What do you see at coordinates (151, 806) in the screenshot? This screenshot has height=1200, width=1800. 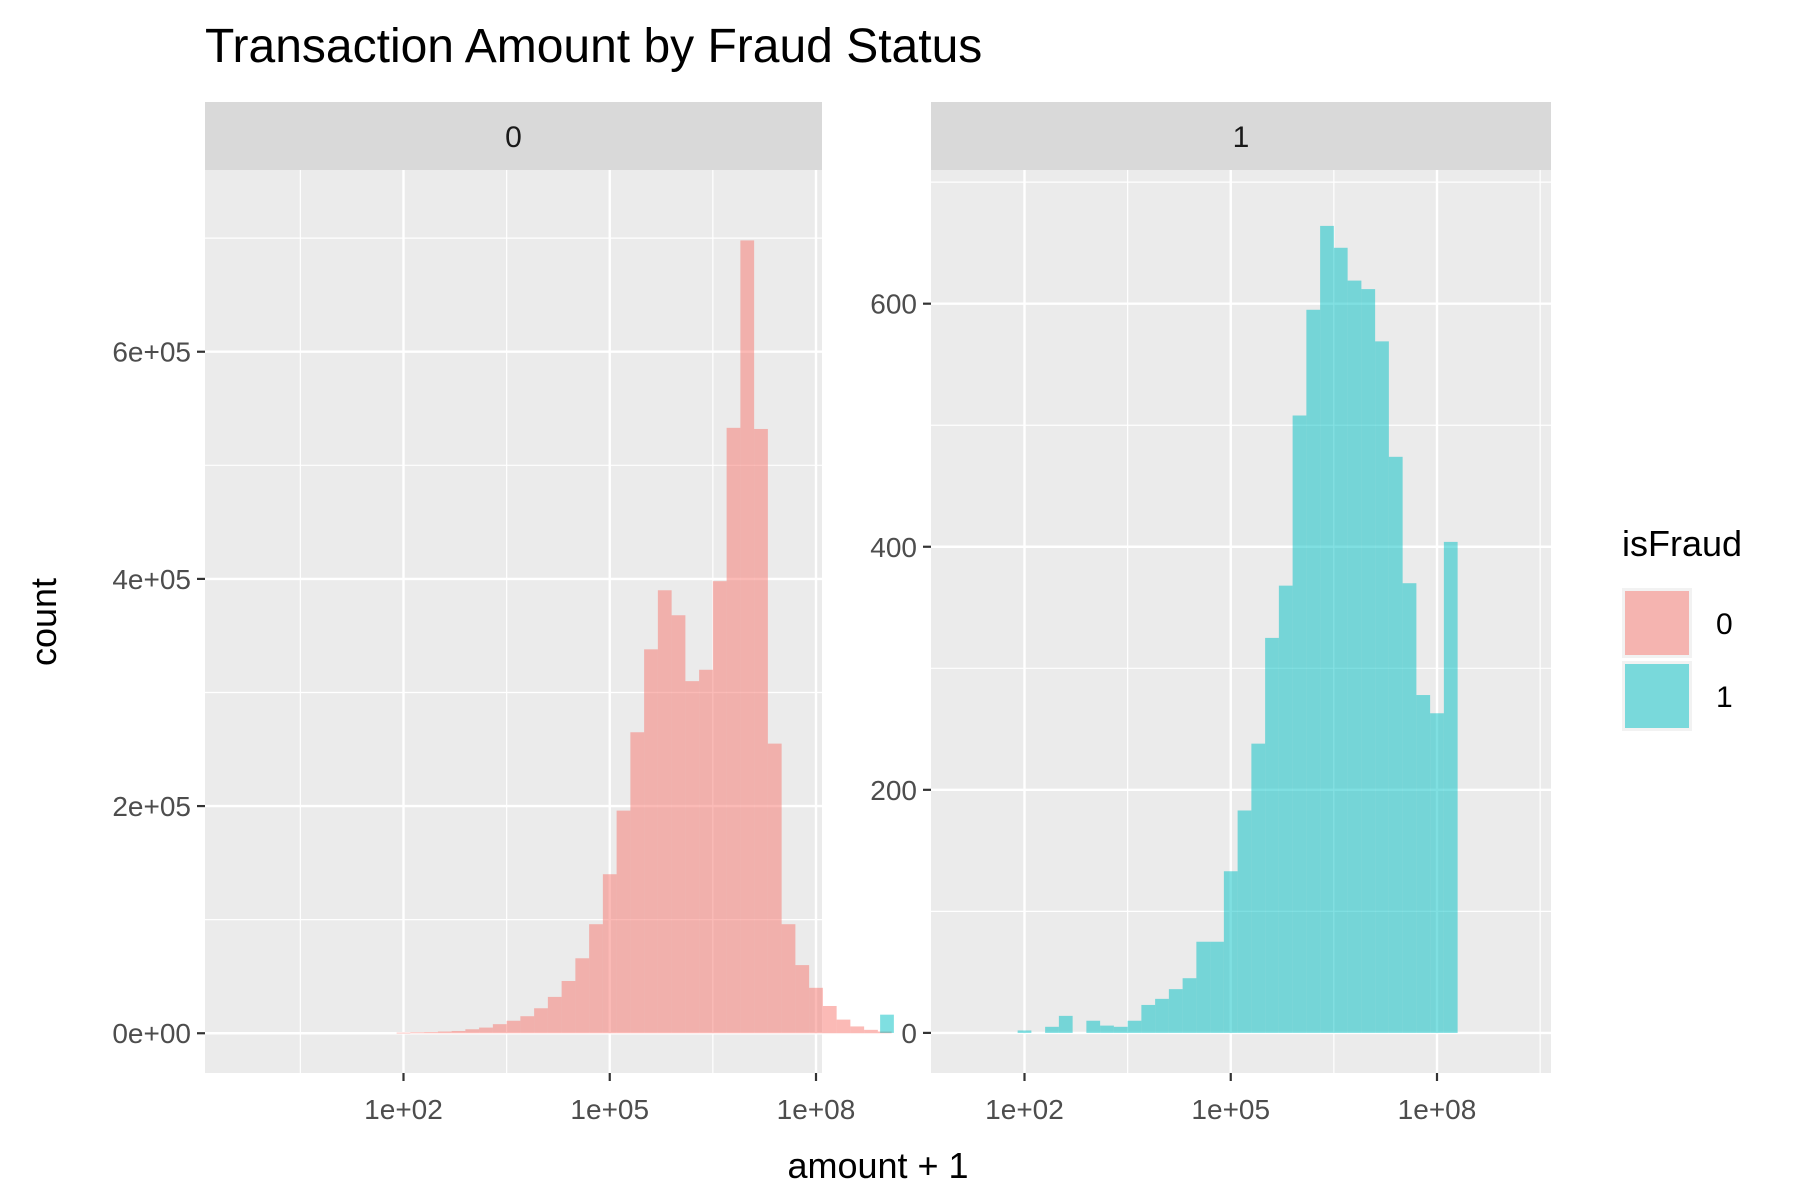 I see `y-tick-label: 2e+05` at bounding box center [151, 806].